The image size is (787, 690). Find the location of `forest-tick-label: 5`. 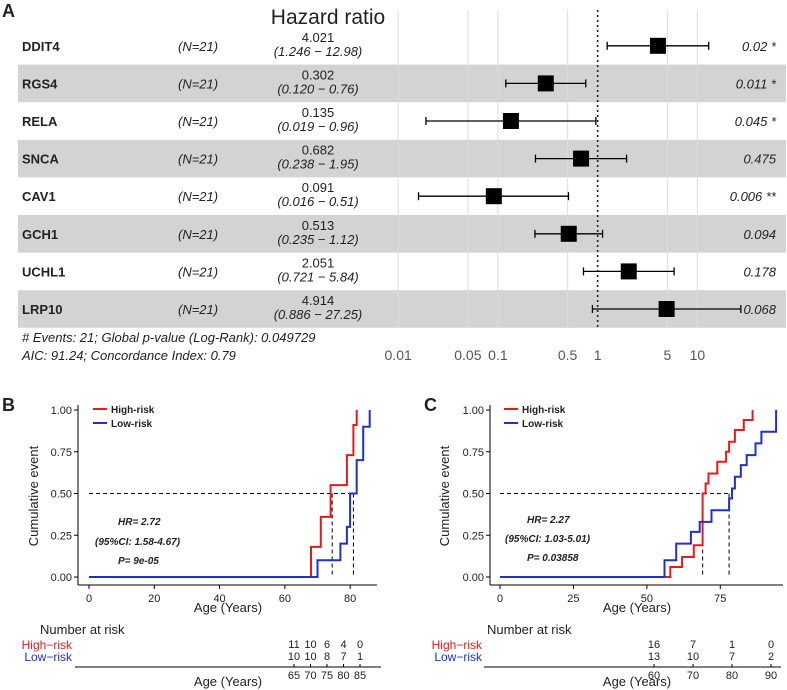

forest-tick-label: 5 is located at coordinates (667, 355).